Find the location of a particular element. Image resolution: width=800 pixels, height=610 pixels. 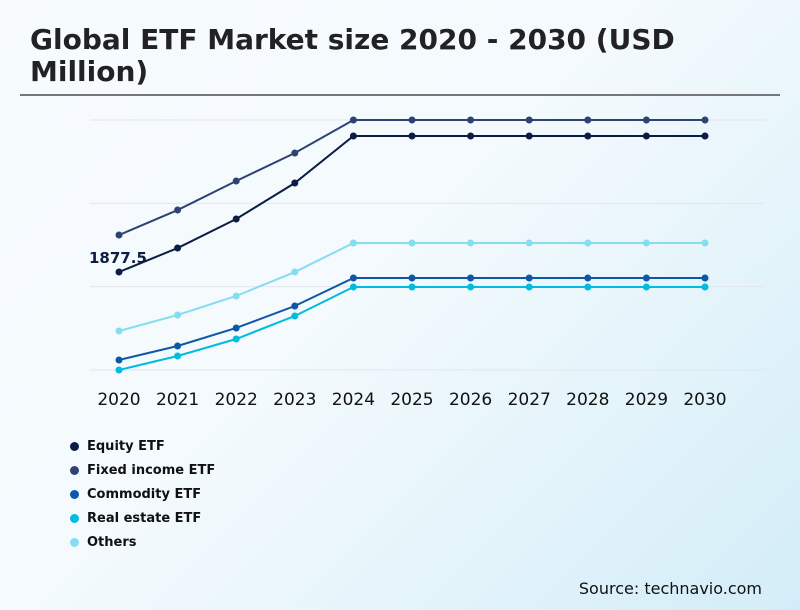

x-tick-label: 2026 is located at coordinates (470, 400).